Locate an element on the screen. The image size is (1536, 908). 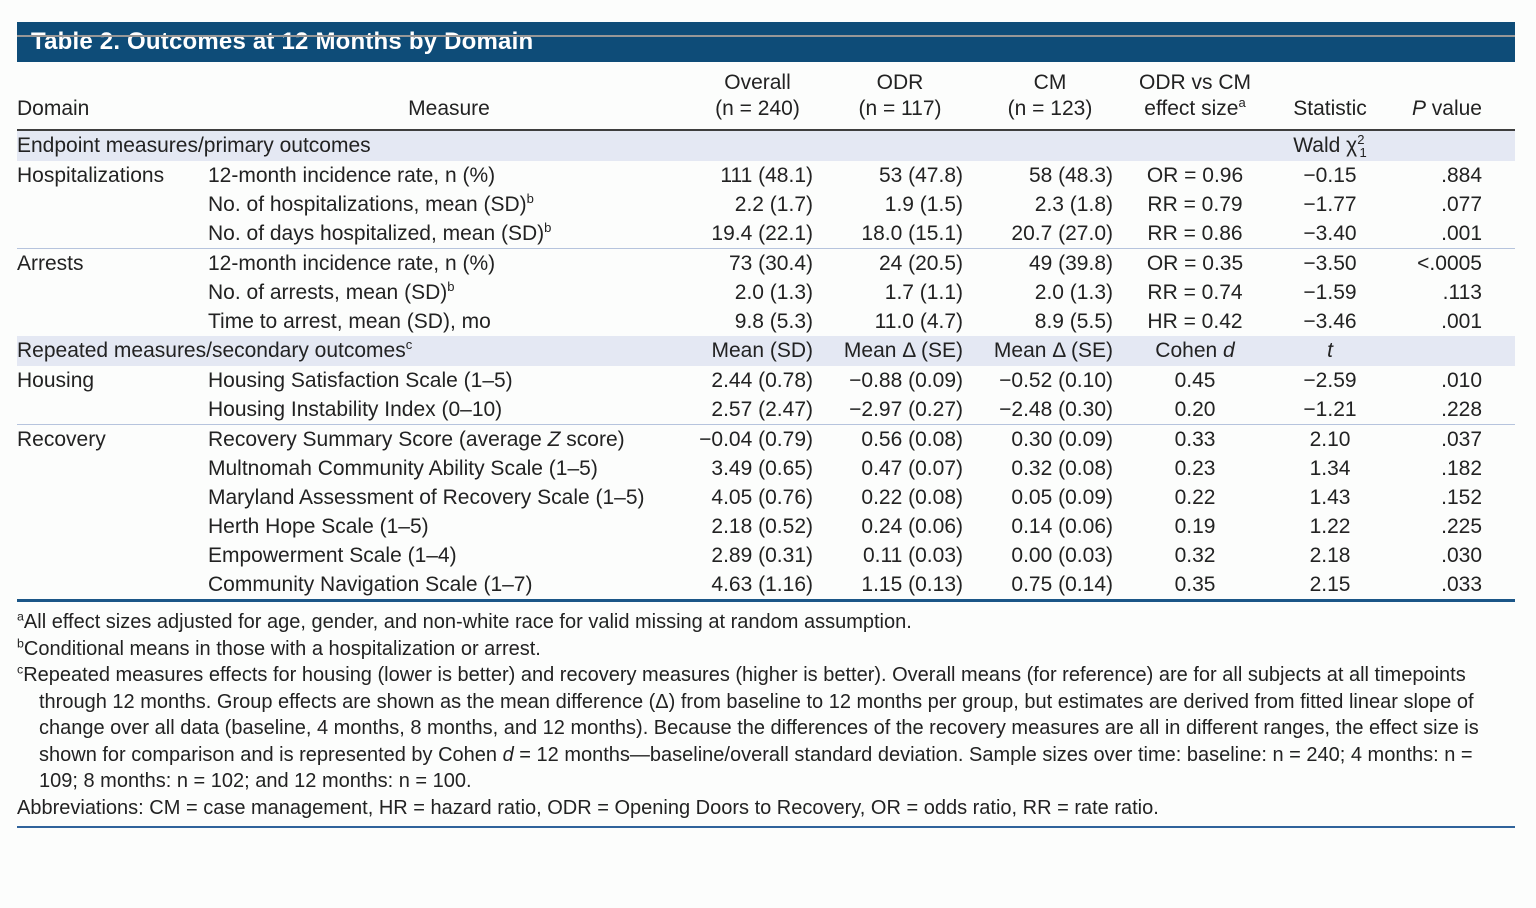
odr-cell: 18.0 (15.1) is located at coordinates (912, 233).